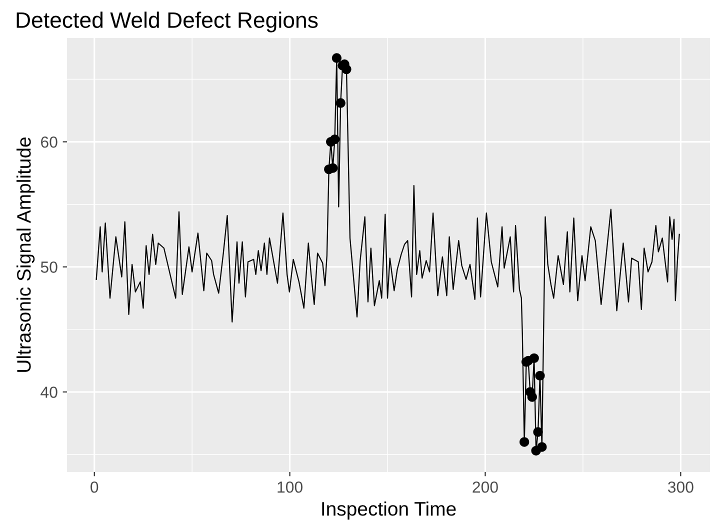  Describe the element at coordinates (49, 267) in the screenshot. I see `y-tick-label: 50` at that location.